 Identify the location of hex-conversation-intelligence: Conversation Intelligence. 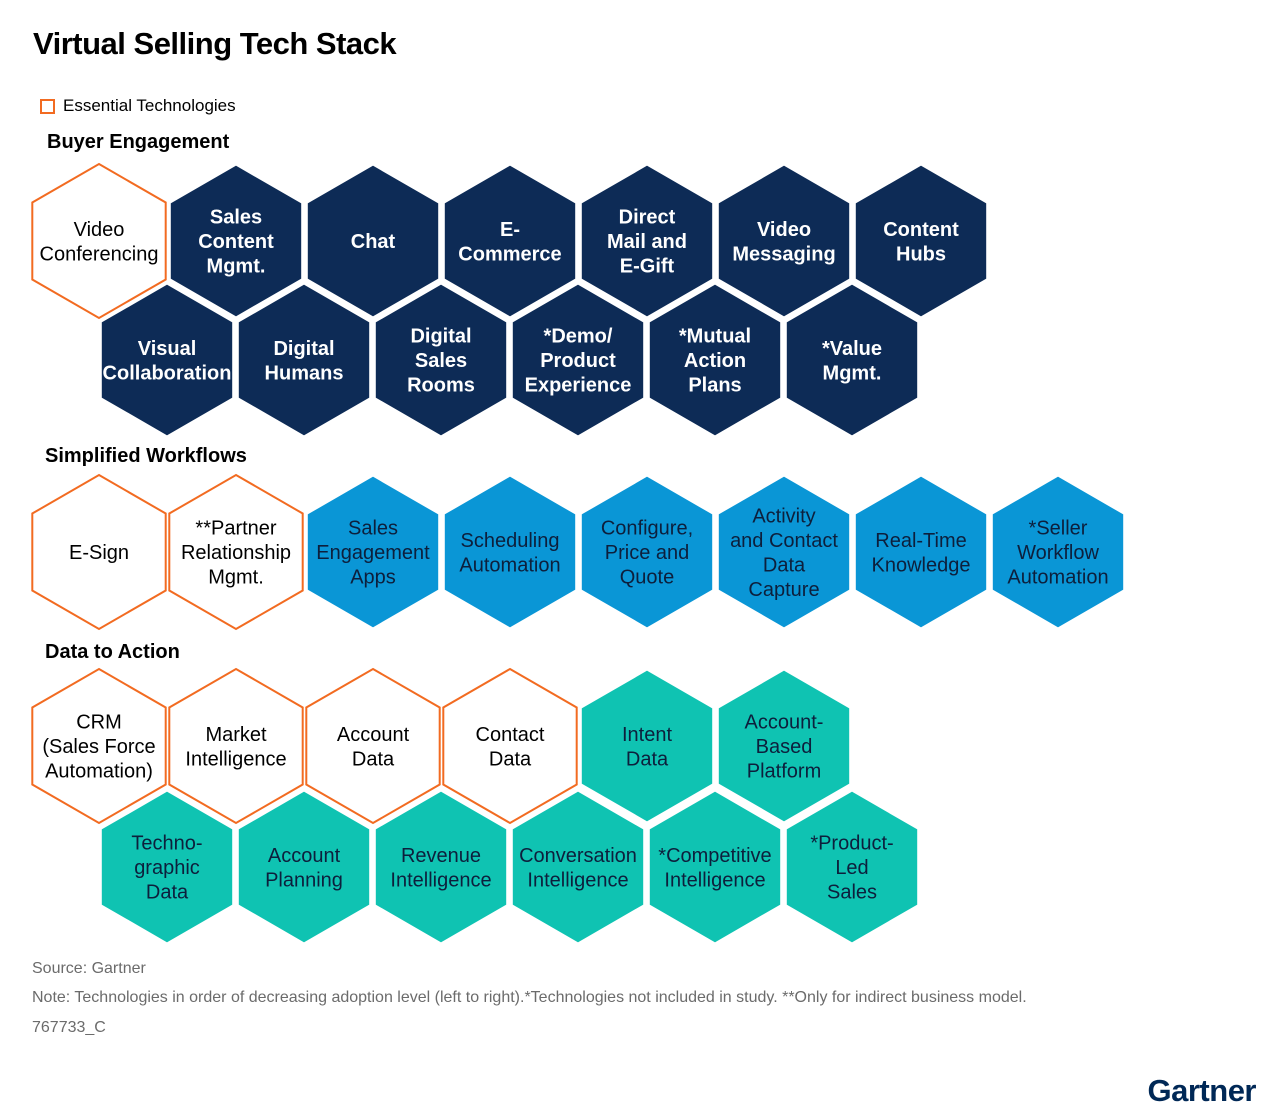
(578, 867).